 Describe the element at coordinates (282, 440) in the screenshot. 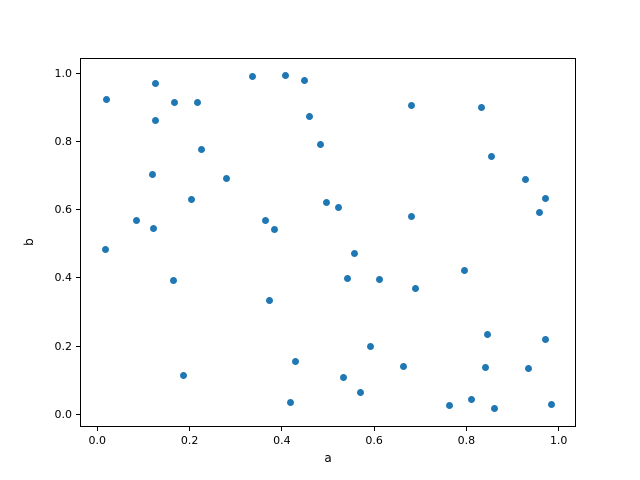

I see `x-tick-label: 0.4` at that location.